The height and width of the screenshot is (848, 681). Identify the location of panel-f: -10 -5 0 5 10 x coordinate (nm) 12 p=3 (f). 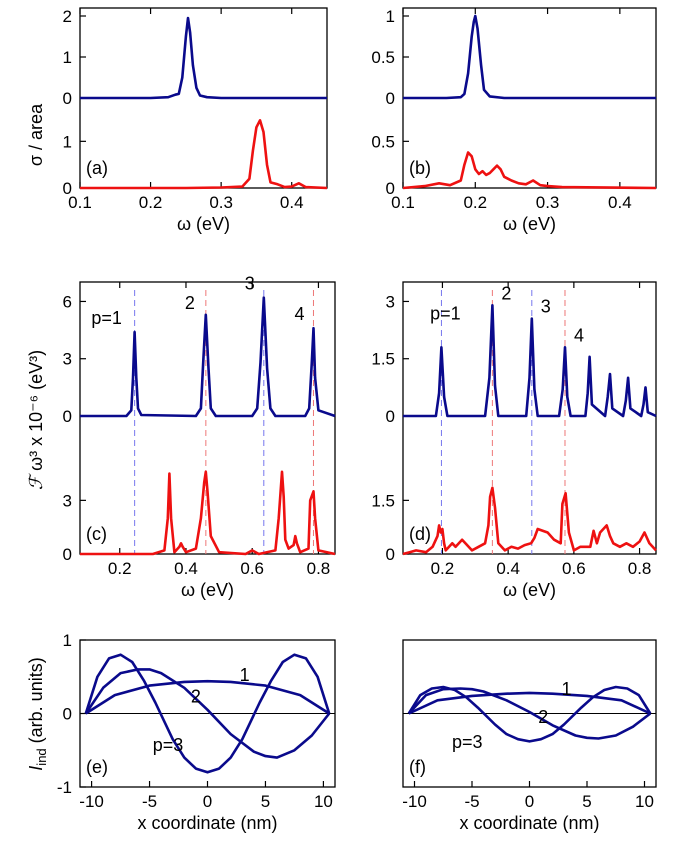
(529, 736).